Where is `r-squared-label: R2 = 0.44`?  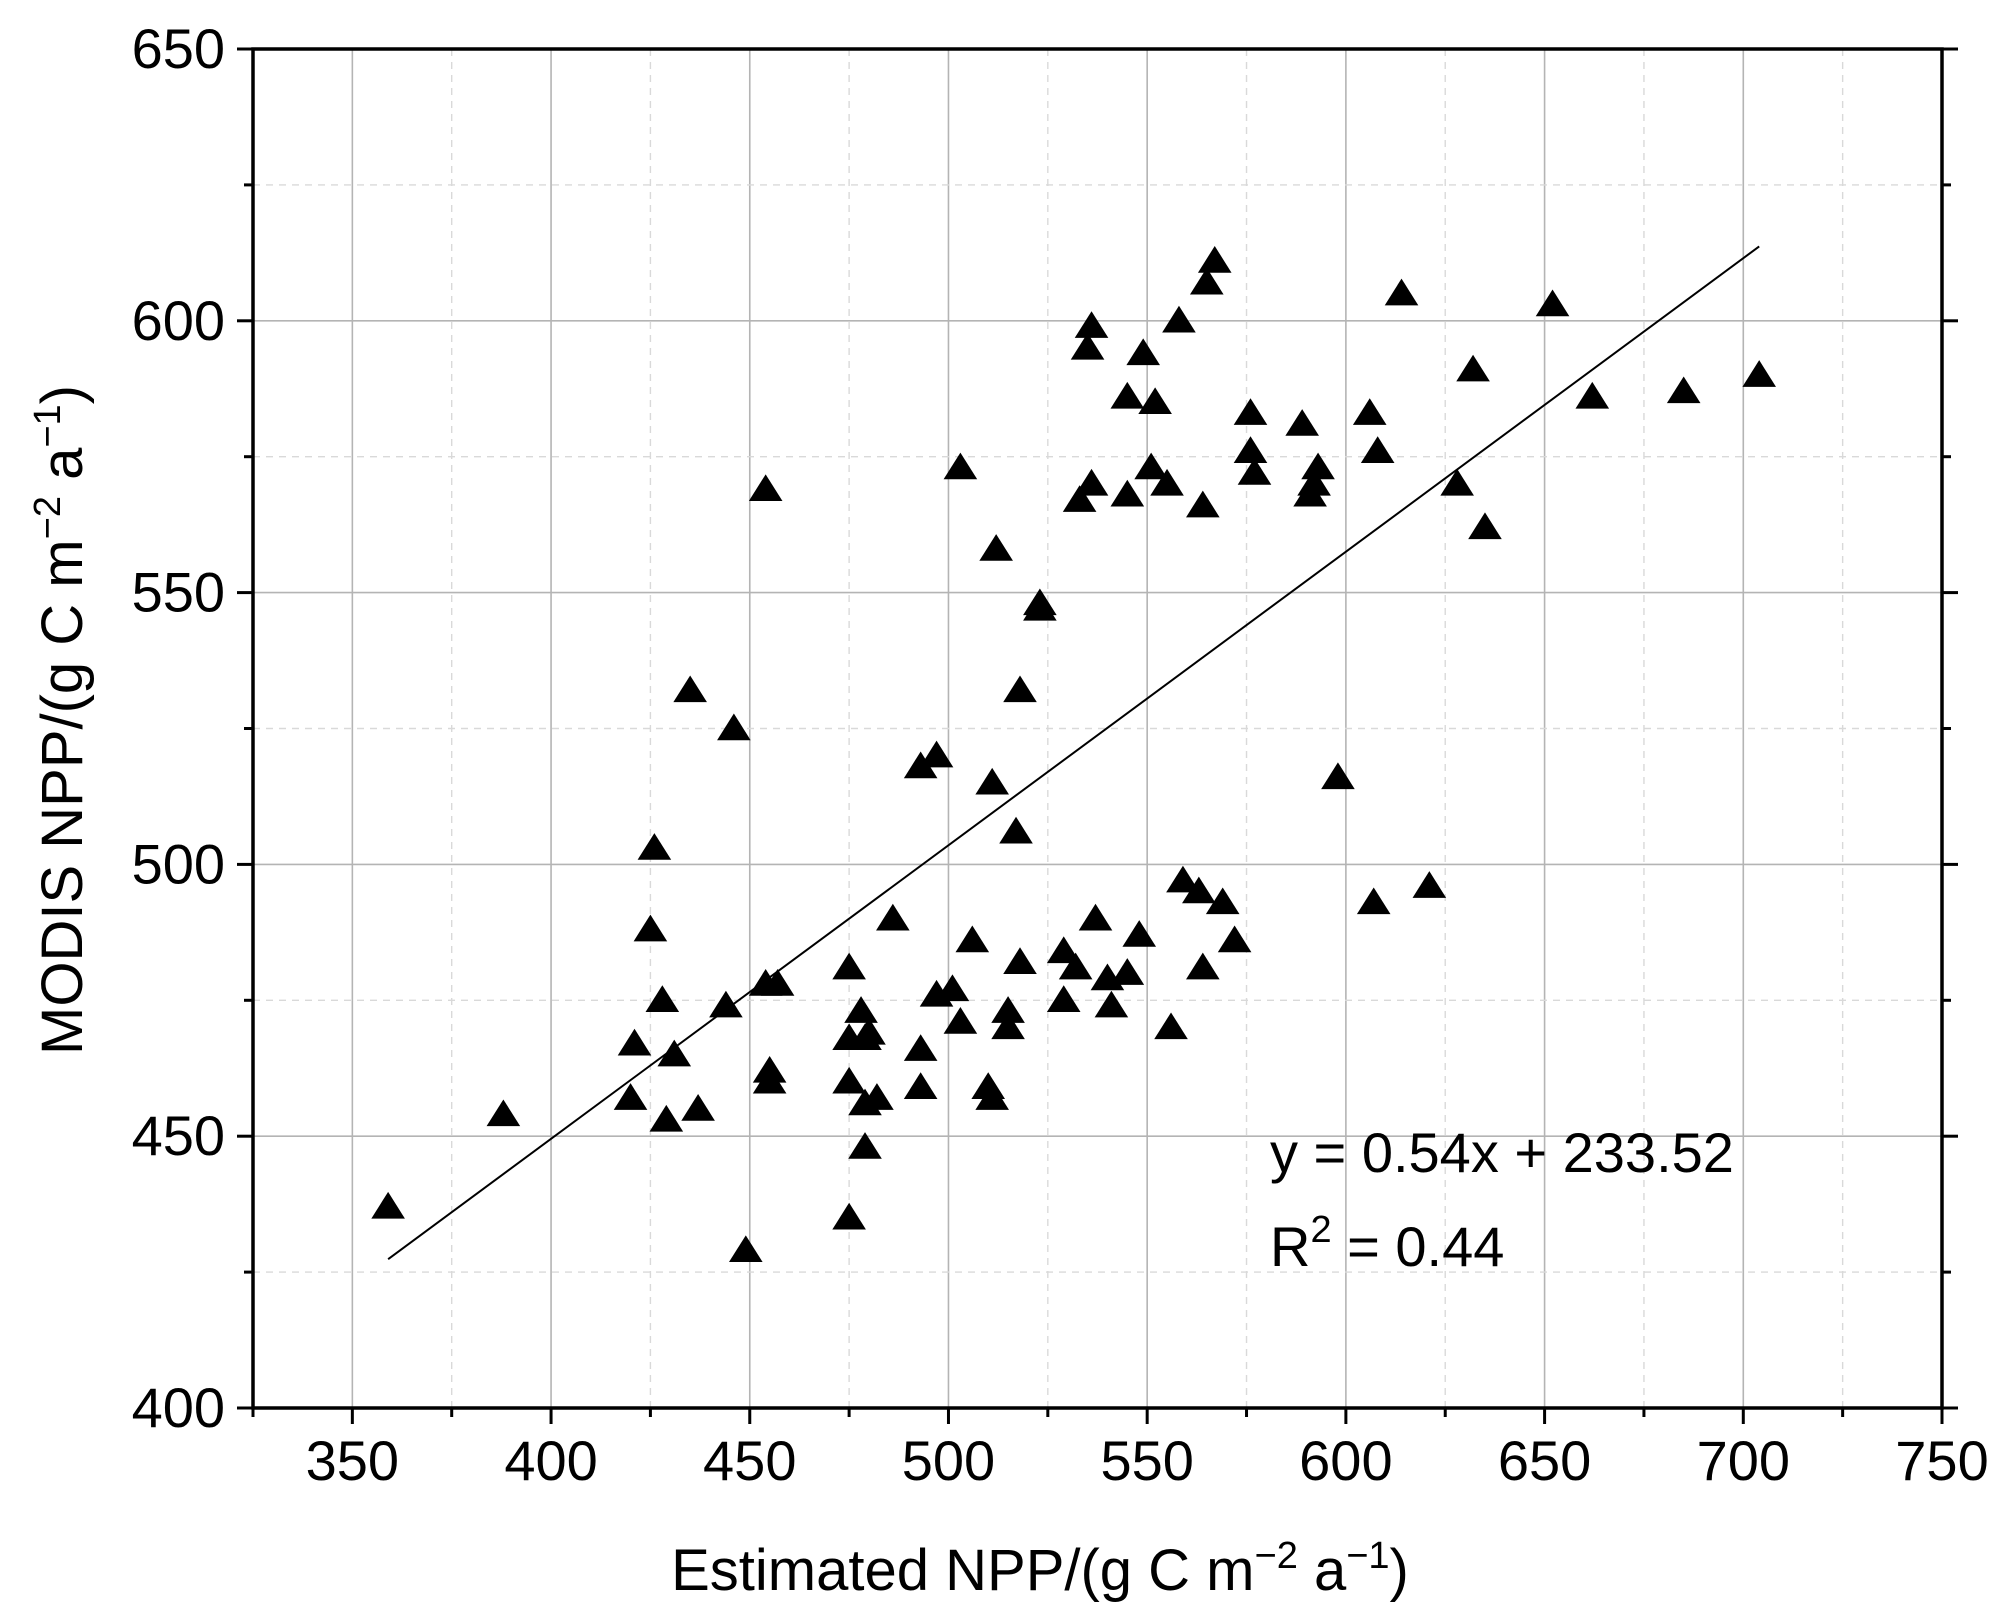 r-squared-label: R2 = 0.44 is located at coordinates (1387, 1243).